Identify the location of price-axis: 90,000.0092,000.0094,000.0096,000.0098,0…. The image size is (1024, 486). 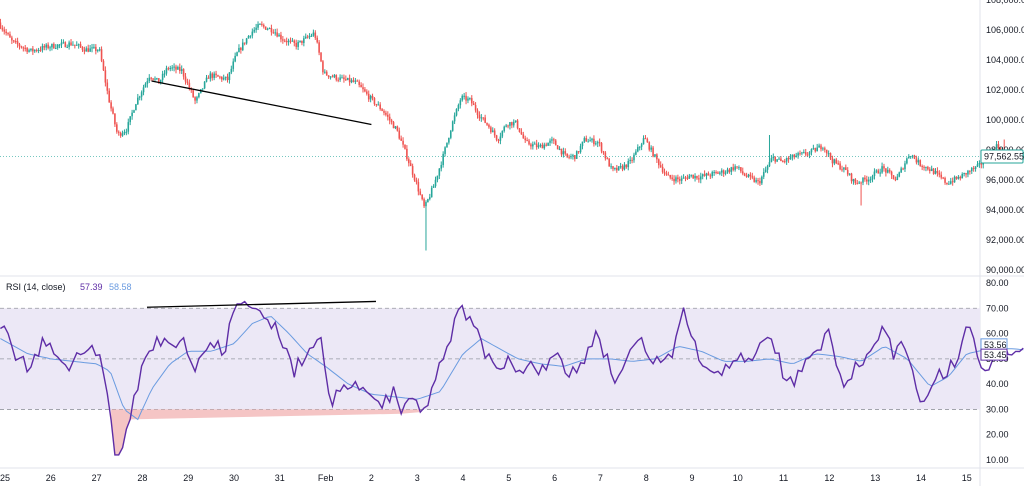
(1002, 137).